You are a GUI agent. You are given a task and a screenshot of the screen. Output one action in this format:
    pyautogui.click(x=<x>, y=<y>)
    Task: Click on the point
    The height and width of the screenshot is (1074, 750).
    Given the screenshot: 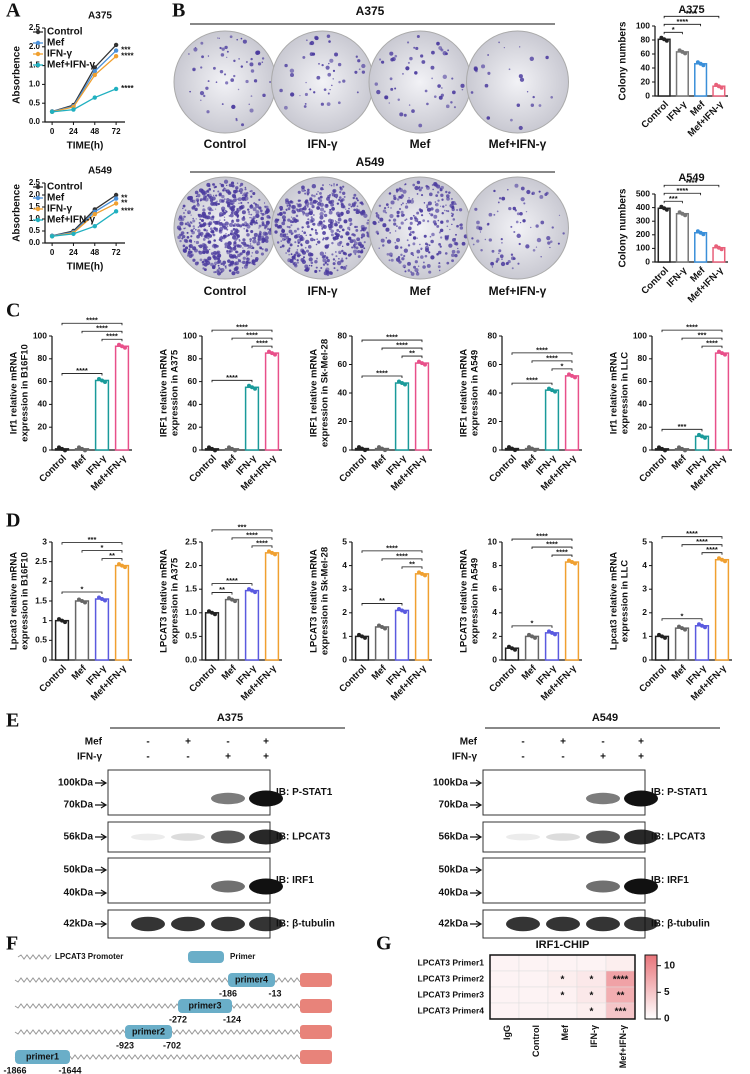 What is the action you would take?
    pyautogui.click(x=52, y=236)
    